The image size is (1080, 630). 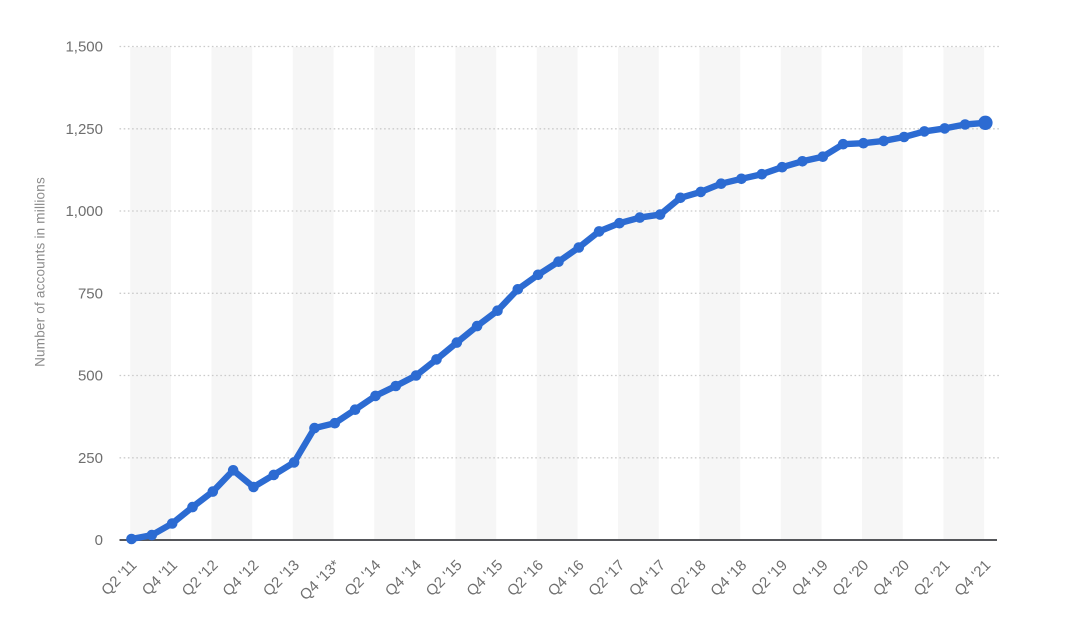 What do you see at coordinates (850, 578) in the screenshot?
I see `x-tick-label: Q2 '20` at bounding box center [850, 578].